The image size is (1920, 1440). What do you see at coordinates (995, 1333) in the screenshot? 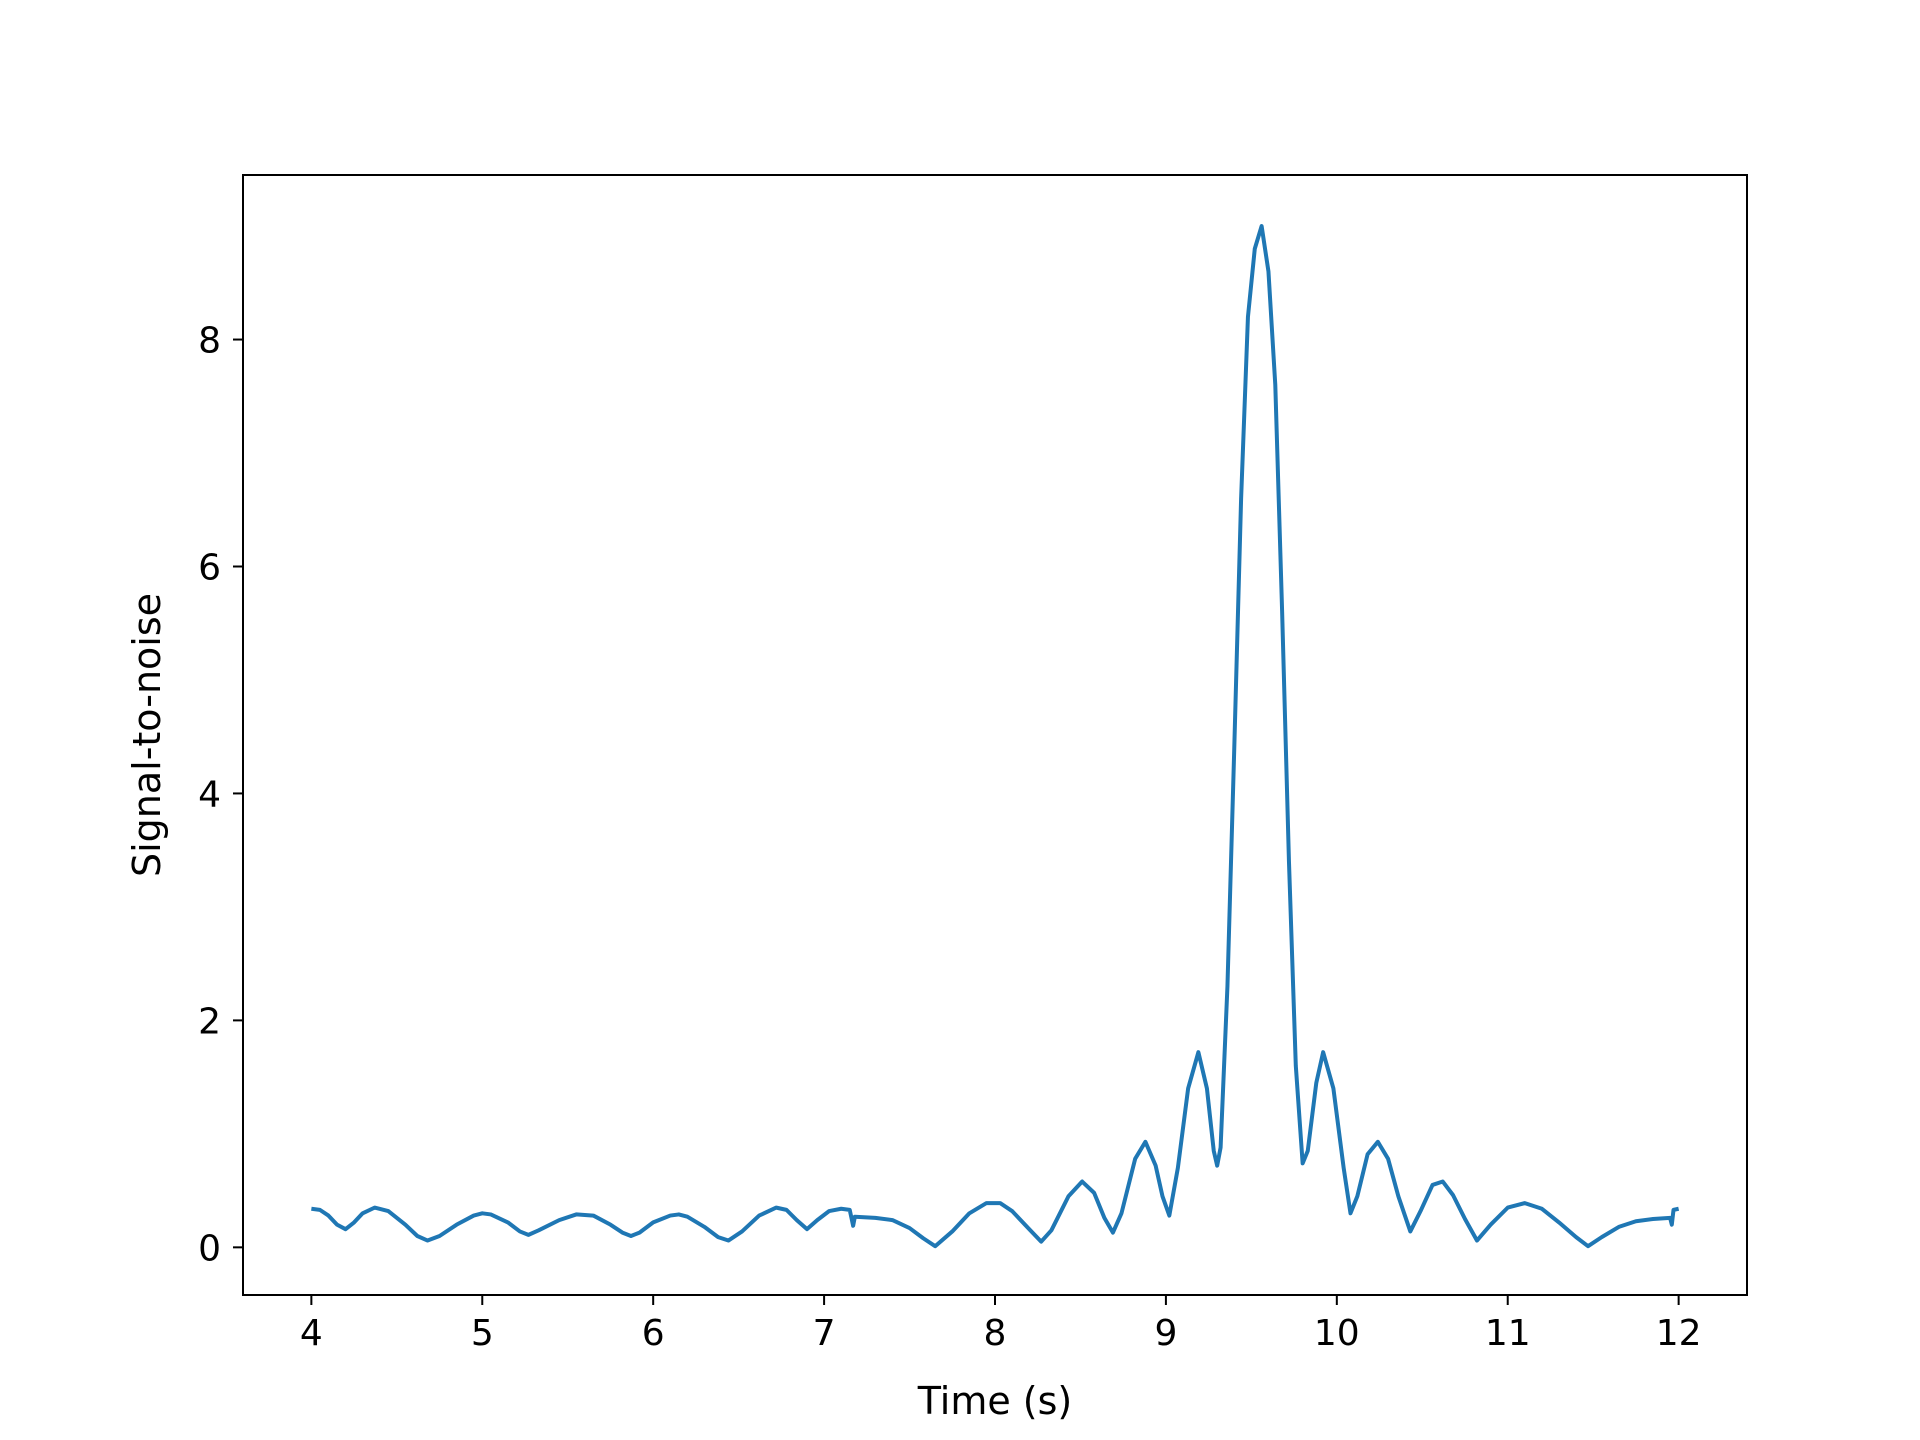
I see `x-tick-label: 8` at bounding box center [995, 1333].